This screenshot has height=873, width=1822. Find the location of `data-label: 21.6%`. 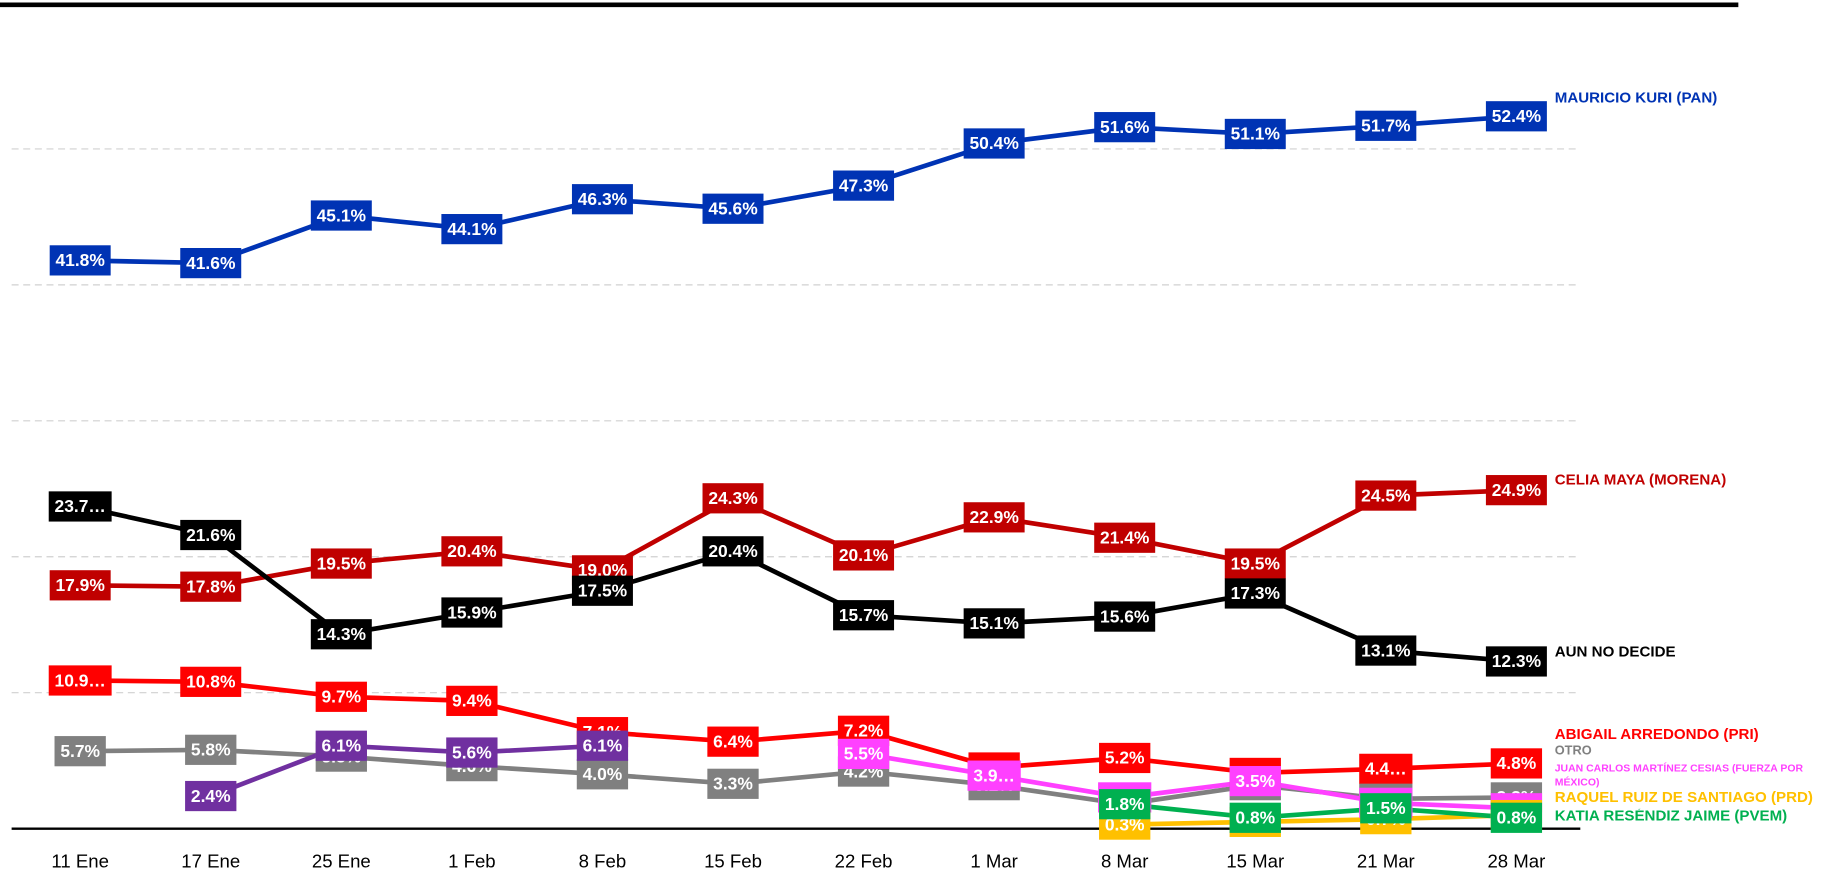

data-label: 21.6% is located at coordinates (211, 535).